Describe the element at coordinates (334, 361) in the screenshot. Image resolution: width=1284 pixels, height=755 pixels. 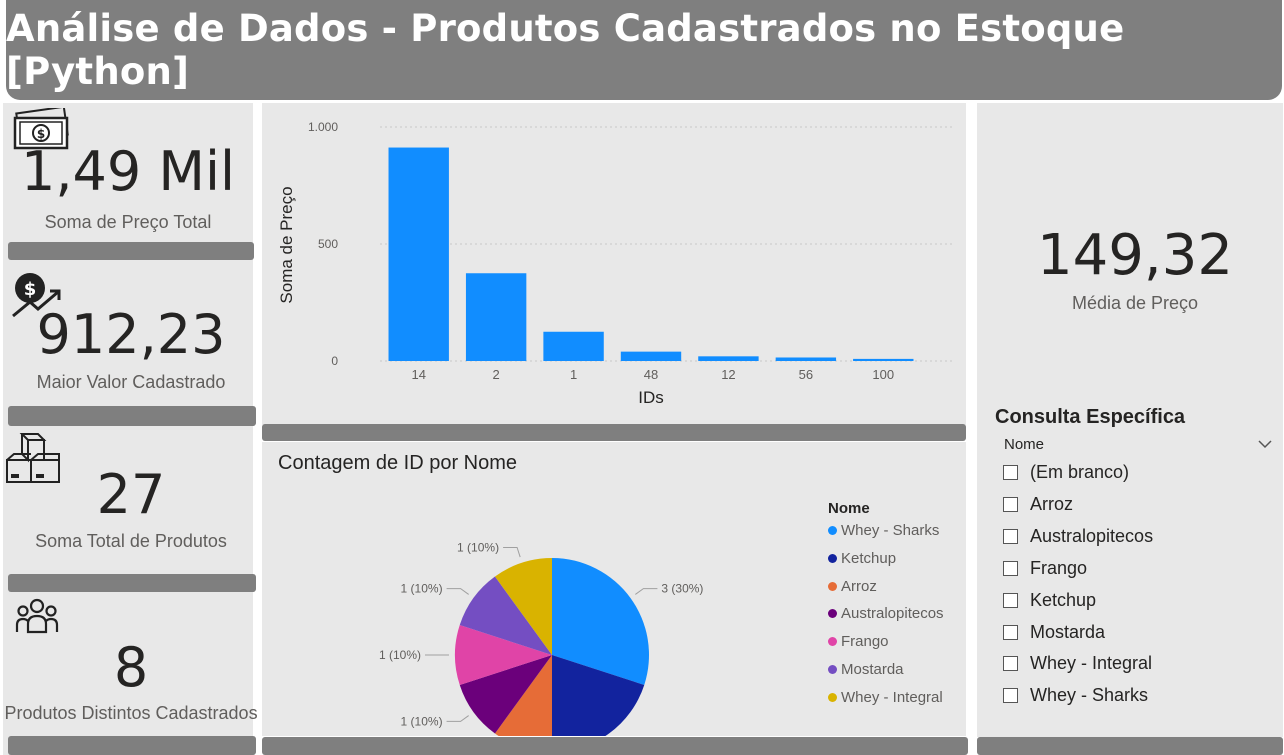
I see `y-tick-label: 0` at that location.